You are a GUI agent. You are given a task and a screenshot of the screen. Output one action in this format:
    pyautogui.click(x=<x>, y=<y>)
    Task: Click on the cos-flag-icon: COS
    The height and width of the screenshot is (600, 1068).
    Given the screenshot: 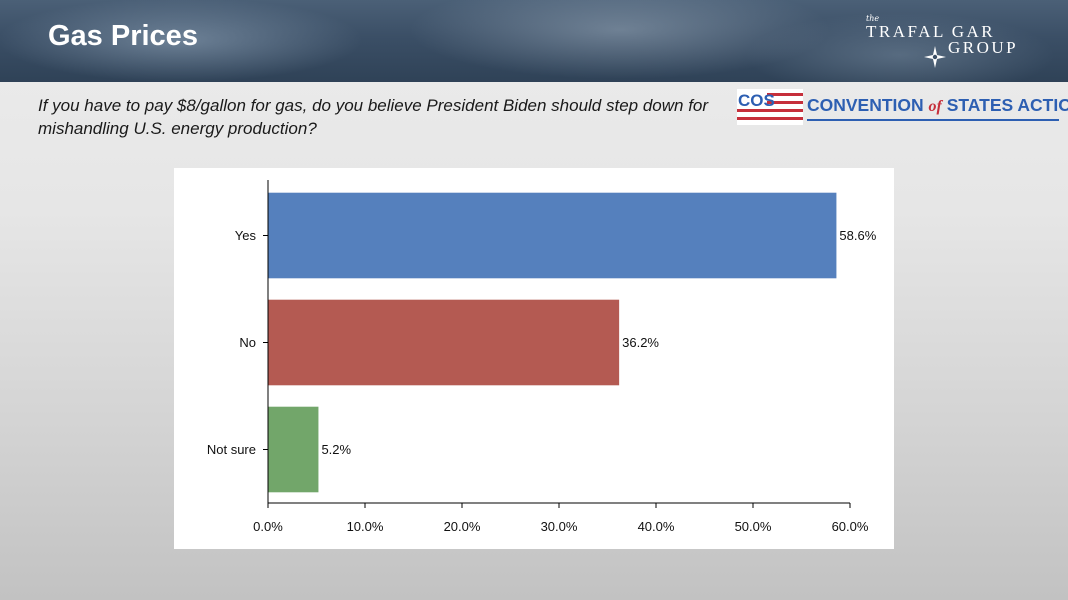 What is the action you would take?
    pyautogui.click(x=770, y=107)
    